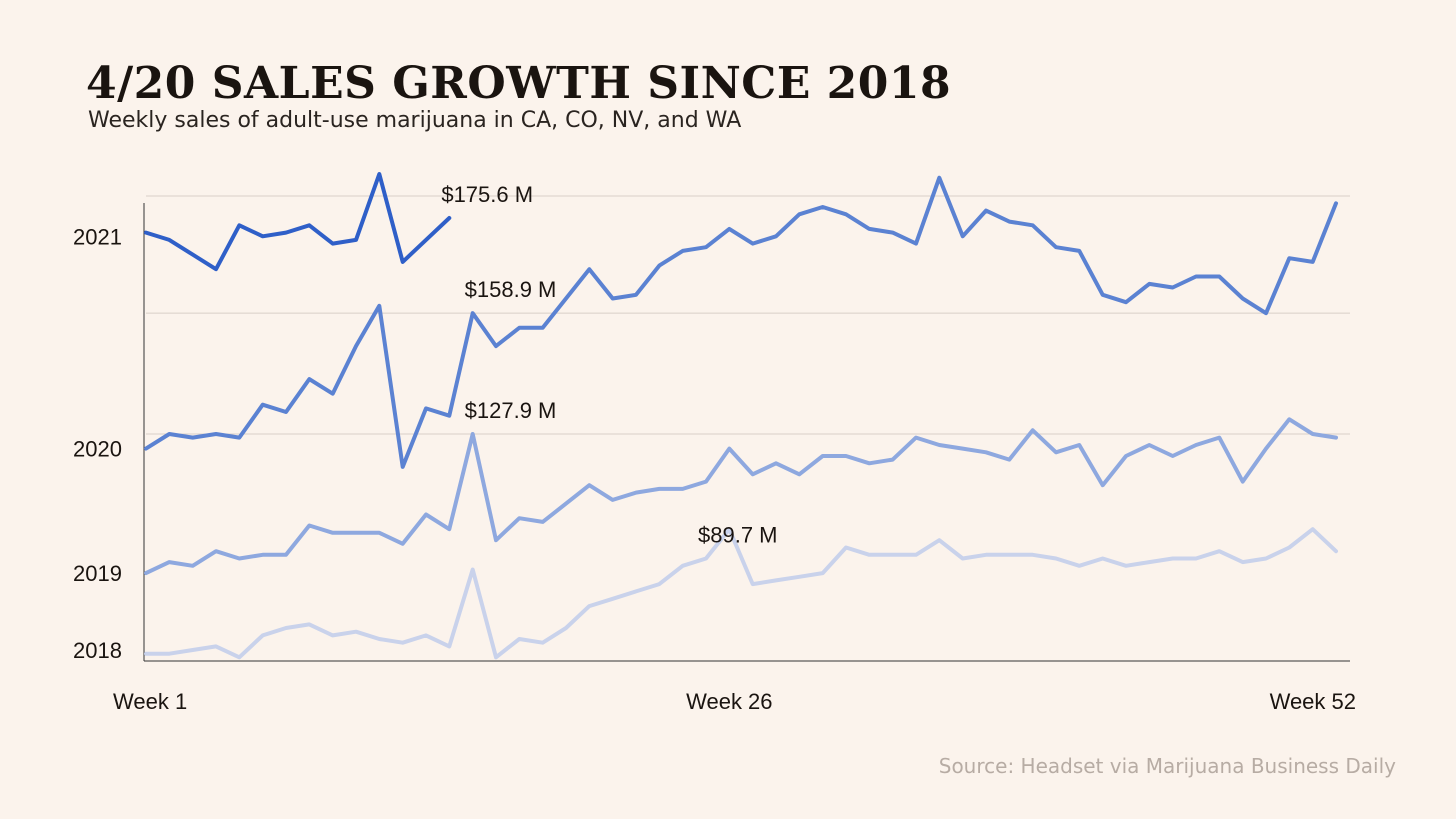 This screenshot has height=819, width=1456. I want to click on annotation-2018: $89.7 M, so click(738, 534).